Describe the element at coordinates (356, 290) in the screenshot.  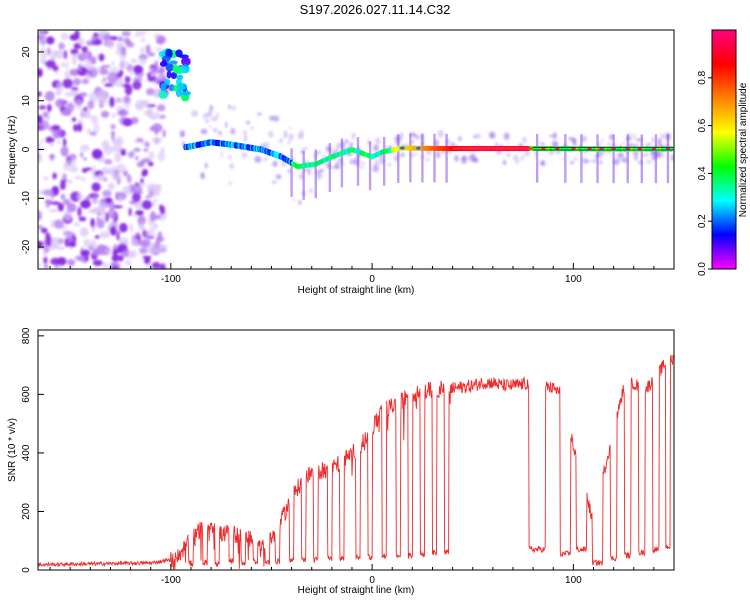
I see `spectrogram-x-axis-label: Height of straight line (km)` at that location.